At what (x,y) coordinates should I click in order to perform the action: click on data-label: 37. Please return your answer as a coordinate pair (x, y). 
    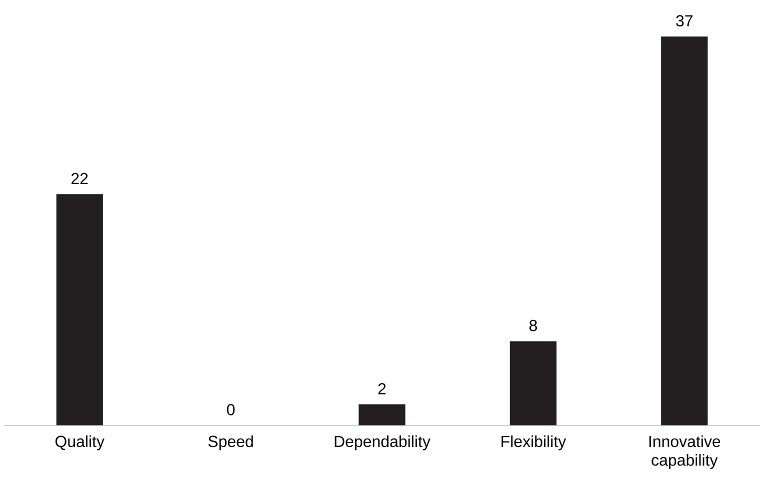
    Looking at the image, I should click on (684, 20).